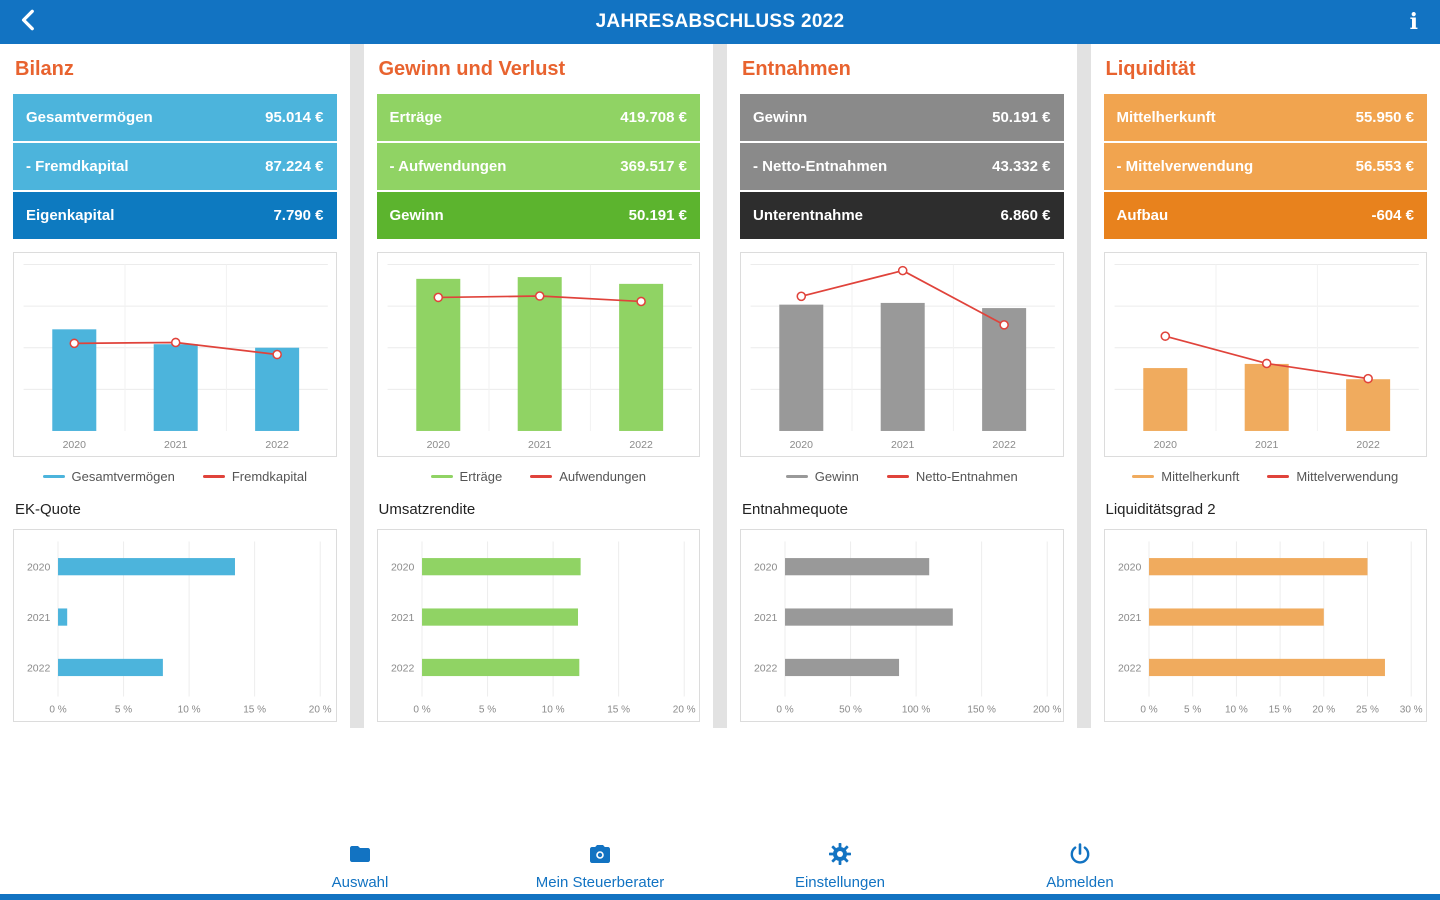 The image size is (1440, 900). I want to click on summary-value: 56.553 €, so click(1384, 166).